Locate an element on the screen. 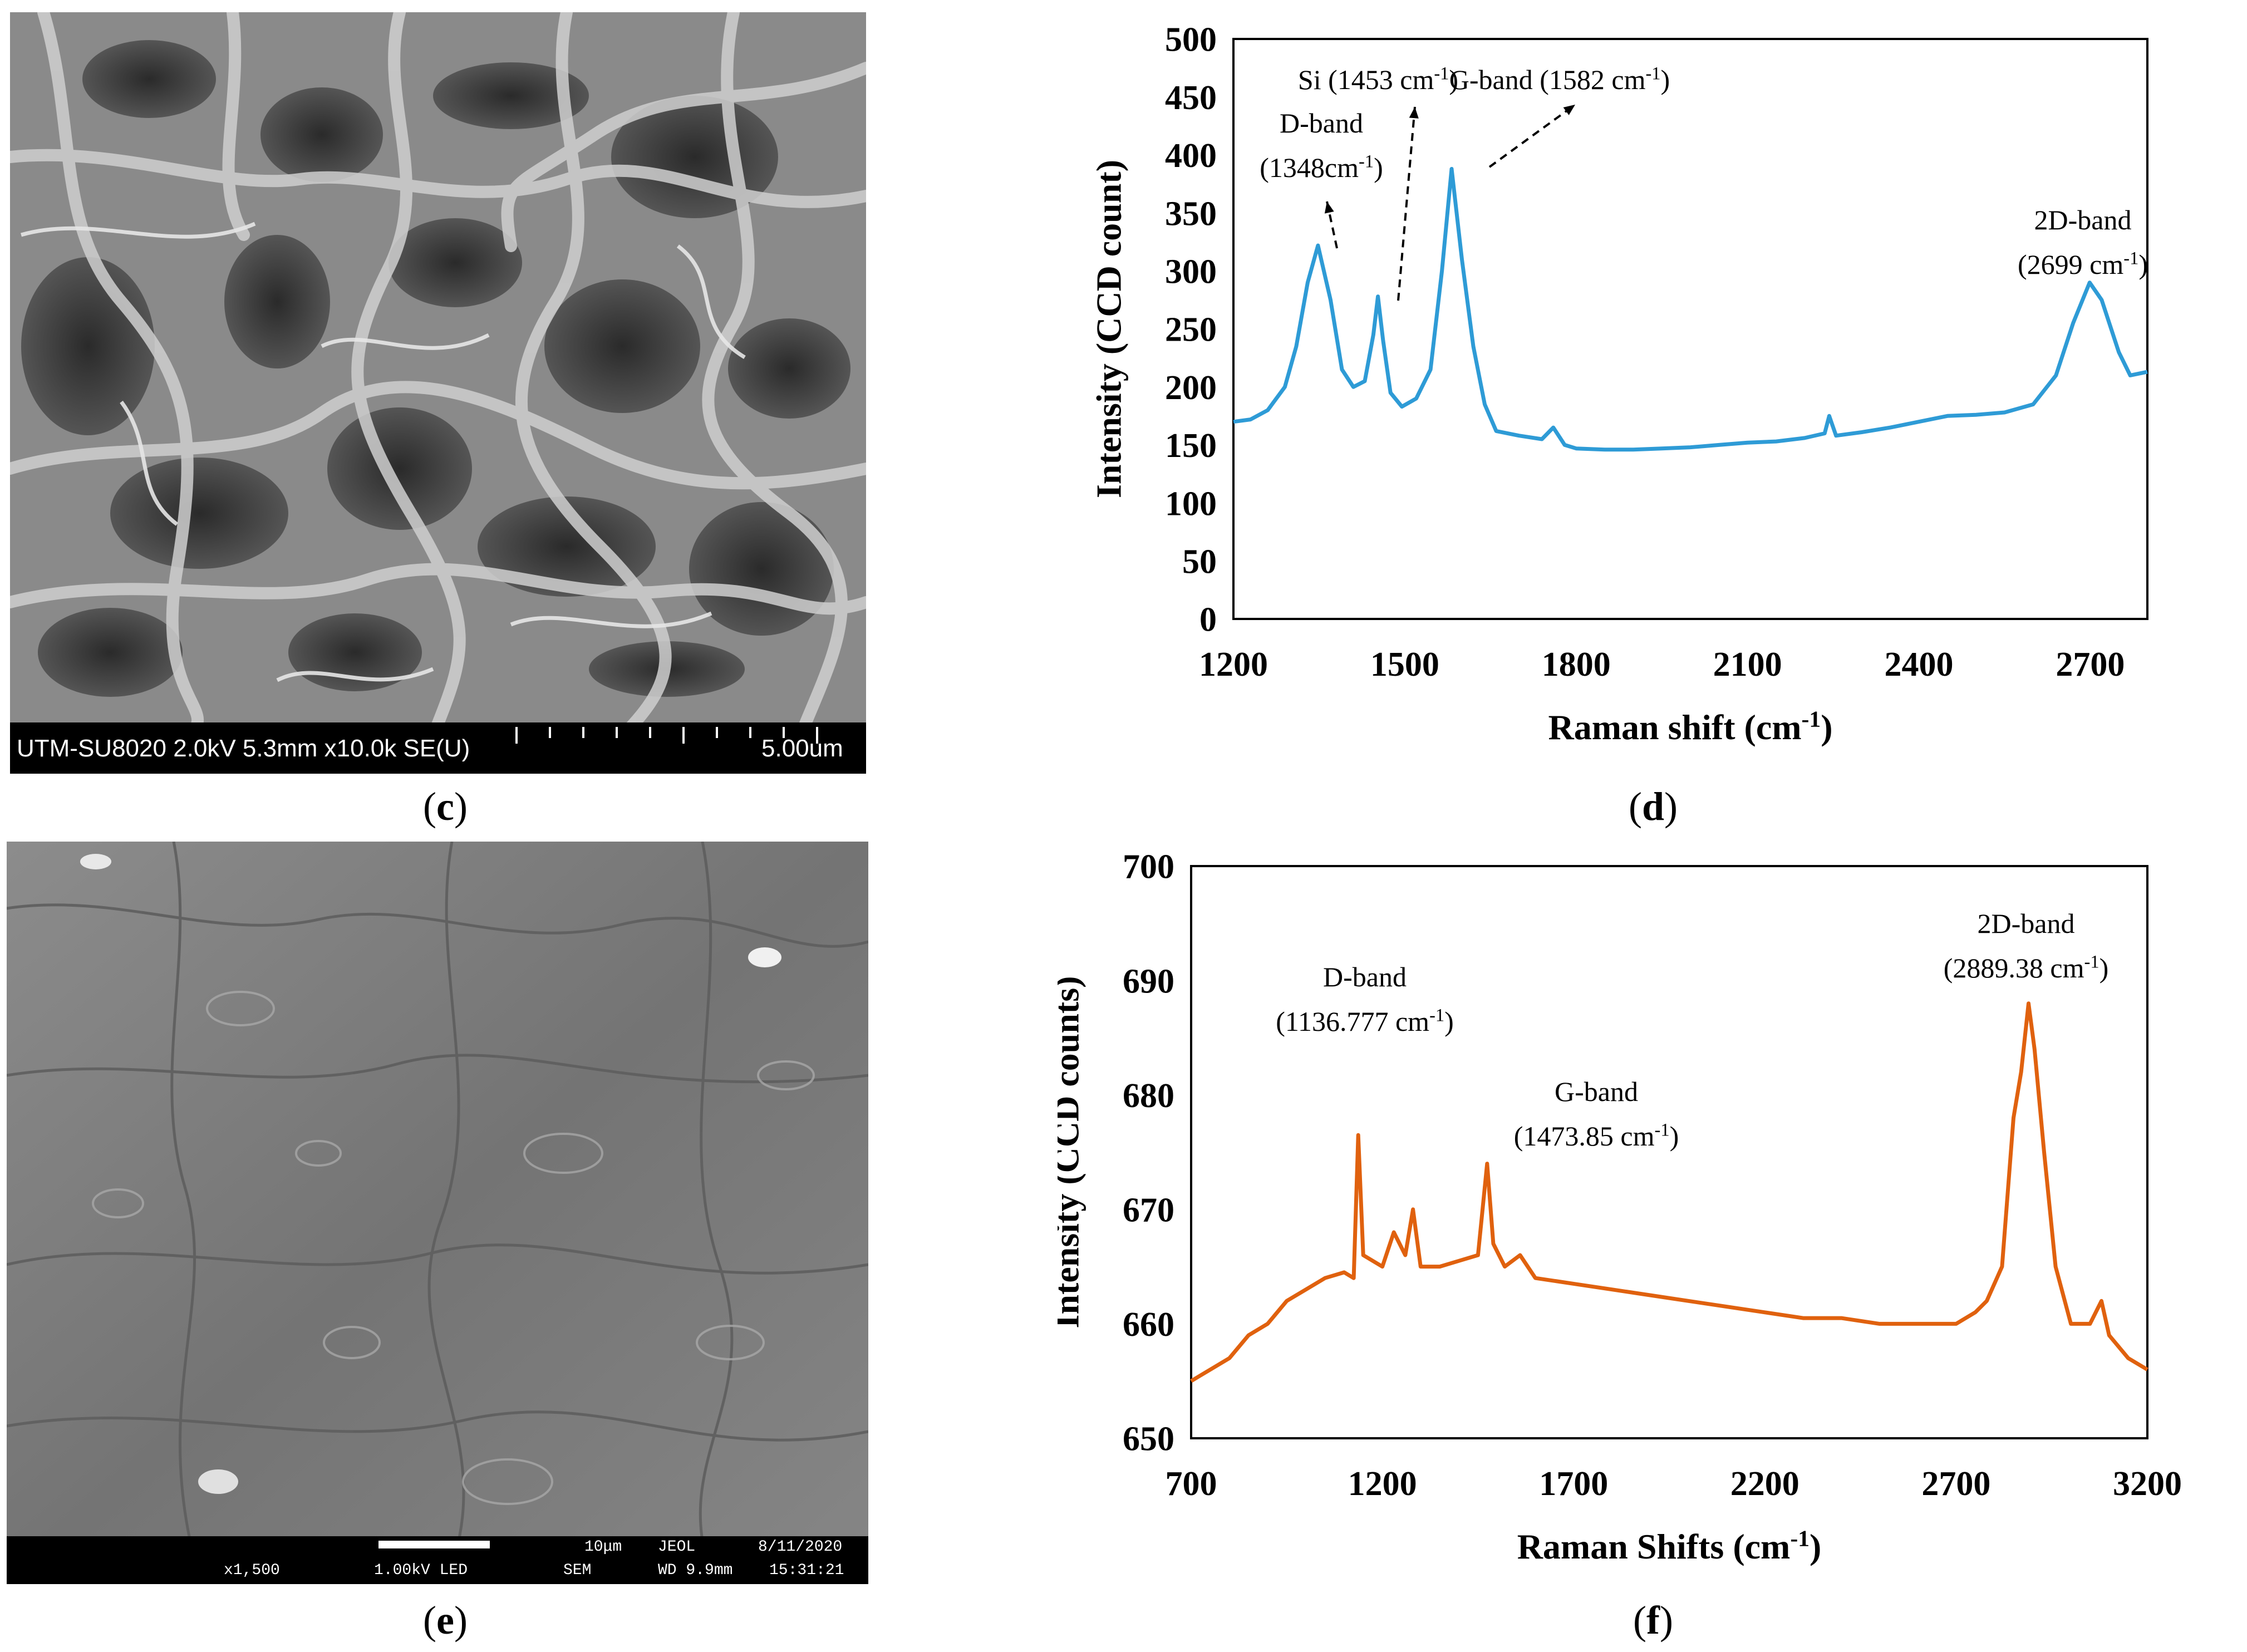  caption-c: (c) is located at coordinates (445, 806).